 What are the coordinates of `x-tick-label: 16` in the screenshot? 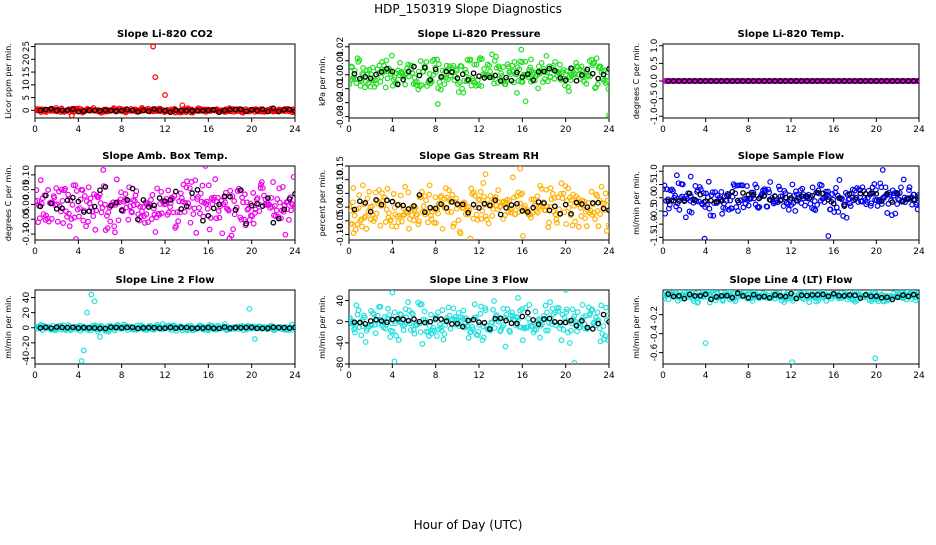 It's located at (834, 252).